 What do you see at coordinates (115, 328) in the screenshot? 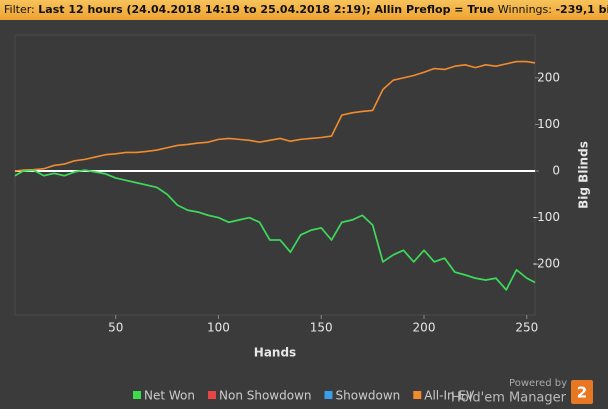
I see `x-tick-label: 50` at bounding box center [115, 328].